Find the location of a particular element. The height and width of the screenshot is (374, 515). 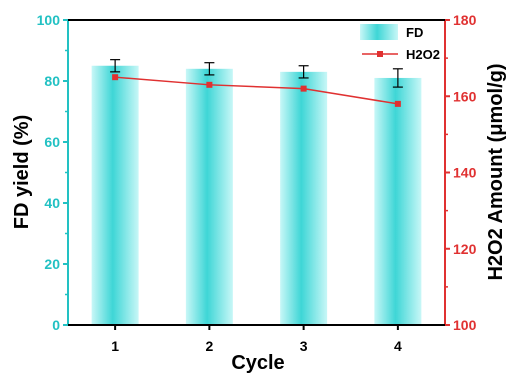

legend: FD H2O2 is located at coordinates (400, 43).